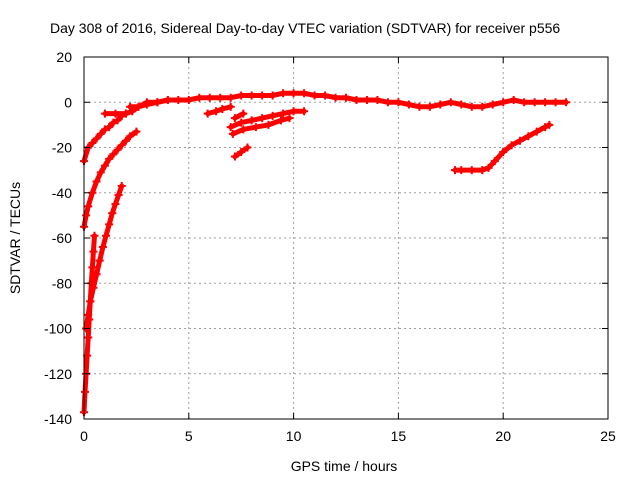 This screenshot has height=485, width=640. I want to click on series-band, so click(219, 110).